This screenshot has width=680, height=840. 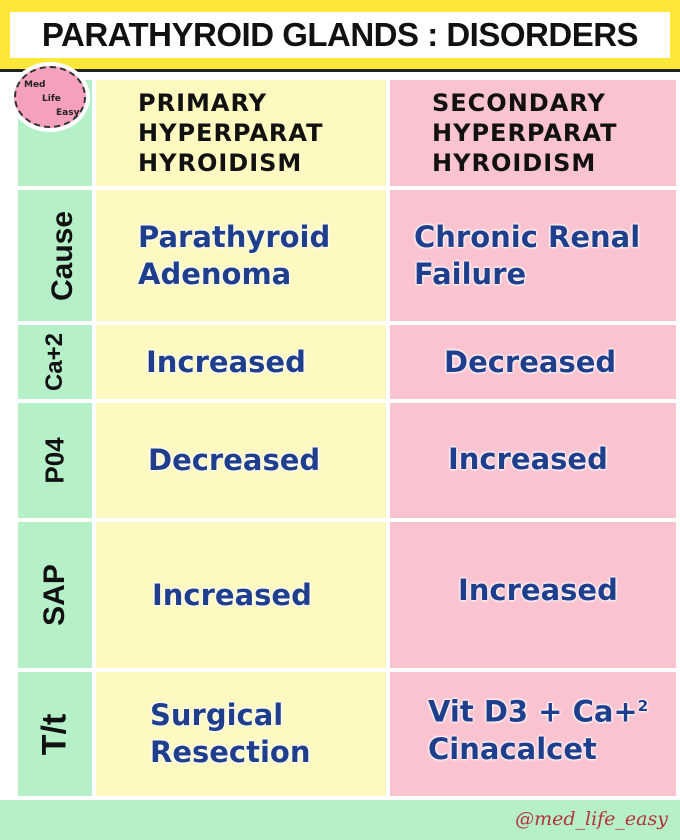 I want to click on value-line: Chronic Renal, so click(x=527, y=236).